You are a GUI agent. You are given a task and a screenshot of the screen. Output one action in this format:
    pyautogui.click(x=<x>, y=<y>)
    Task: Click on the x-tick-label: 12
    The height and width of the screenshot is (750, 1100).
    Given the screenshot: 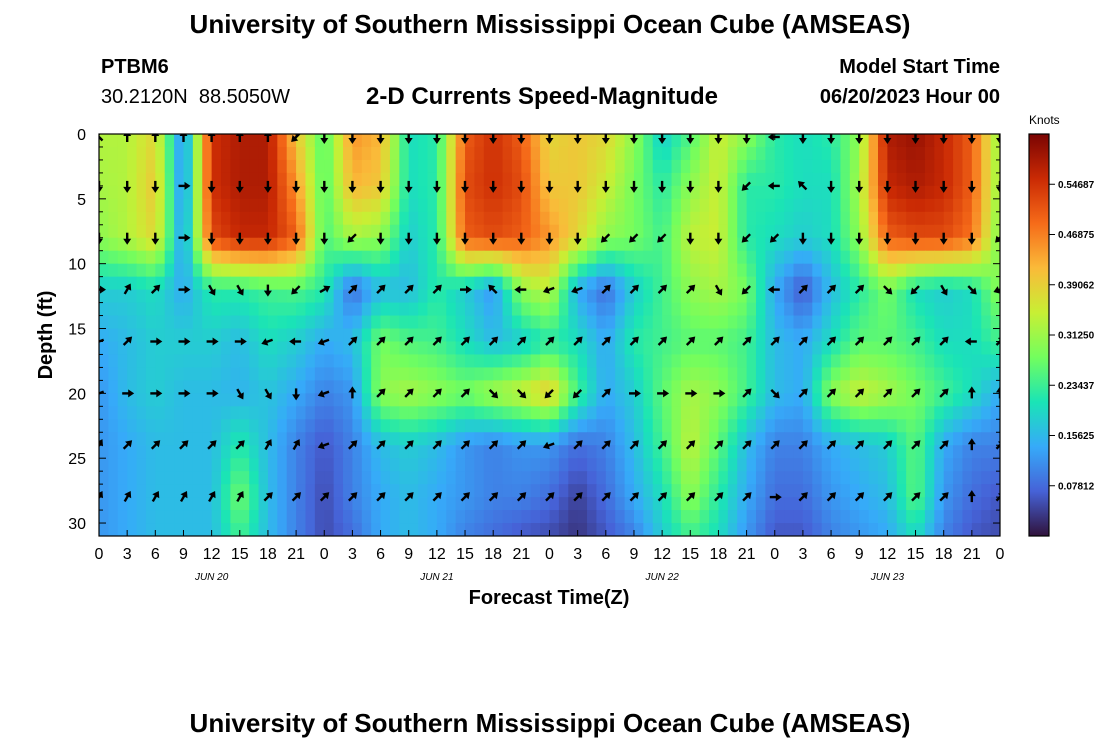 What is the action you would take?
    pyautogui.click(x=662, y=554)
    